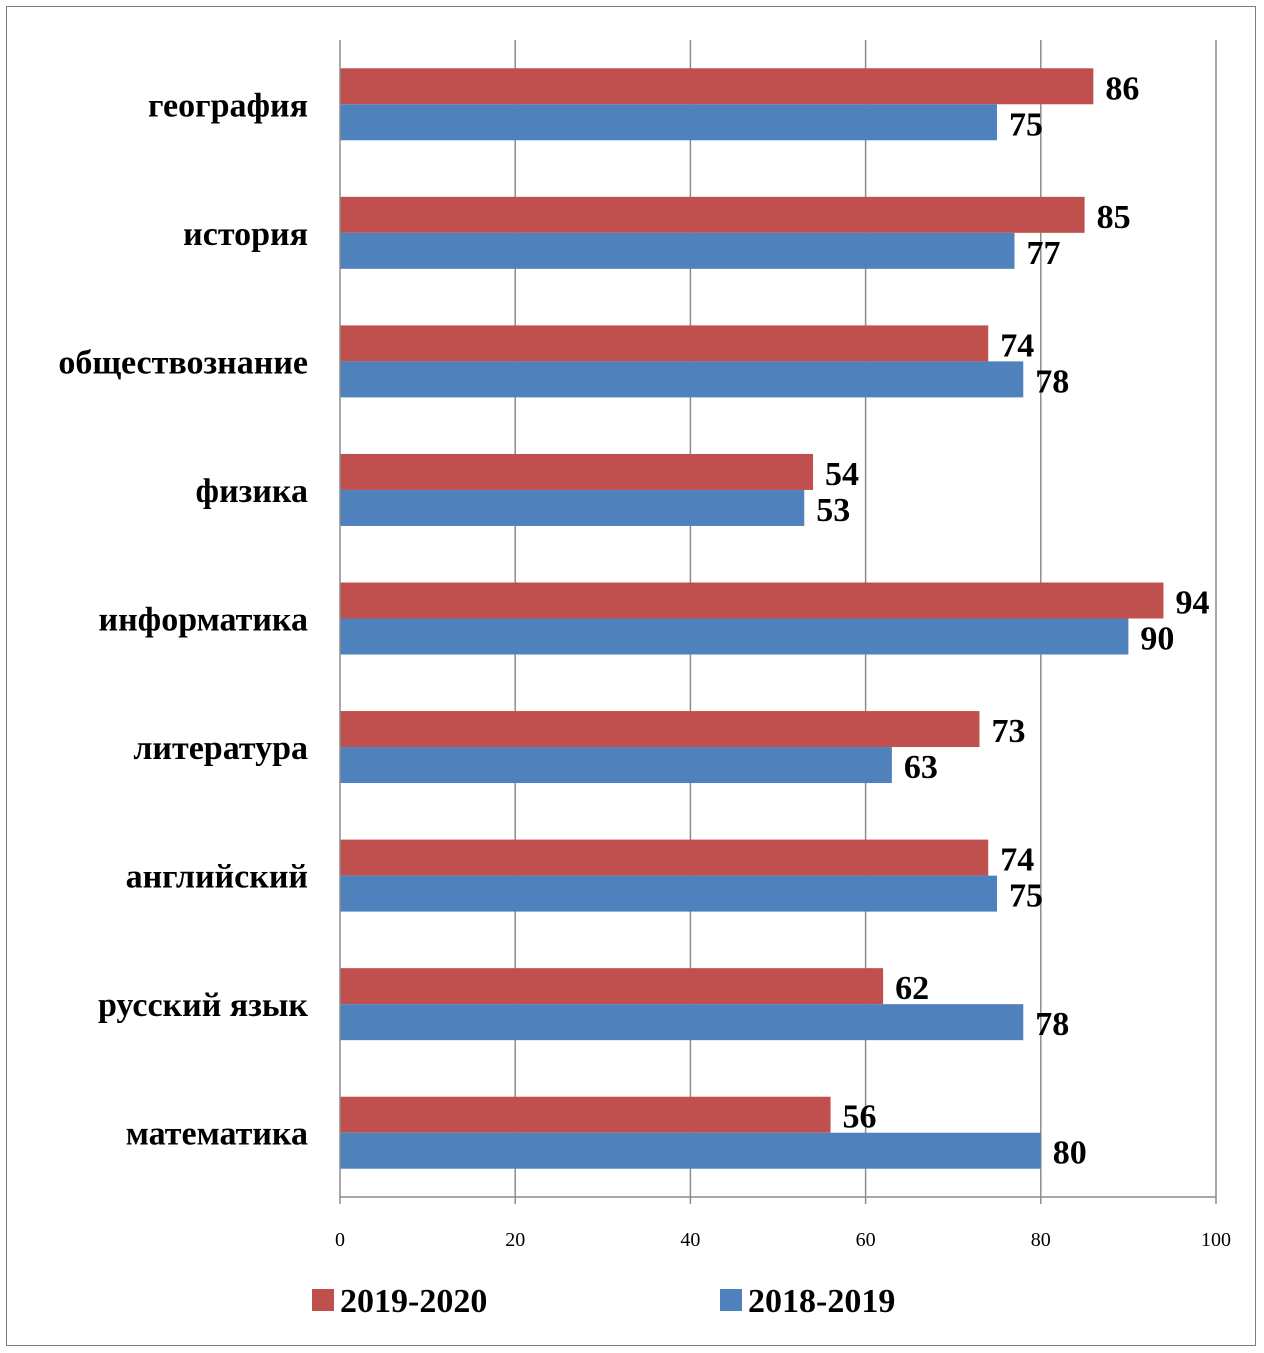 The width and height of the screenshot is (1264, 1353). I want to click on data-label: 56, so click(860, 1117).